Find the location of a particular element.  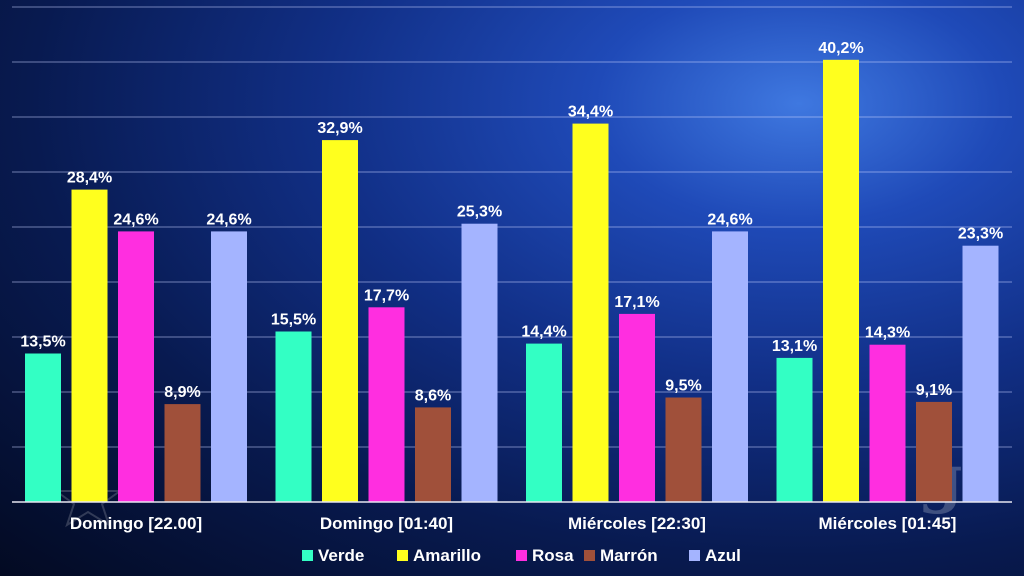

legend-swatch-rosa is located at coordinates (521, 555).